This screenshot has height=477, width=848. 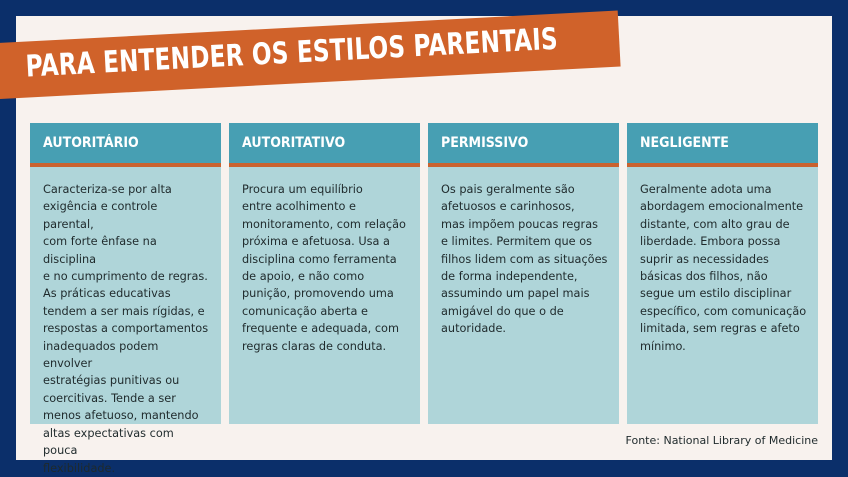 What do you see at coordinates (721, 440) in the screenshot?
I see `source-credit: Fonte: National Library of Medicine` at bounding box center [721, 440].